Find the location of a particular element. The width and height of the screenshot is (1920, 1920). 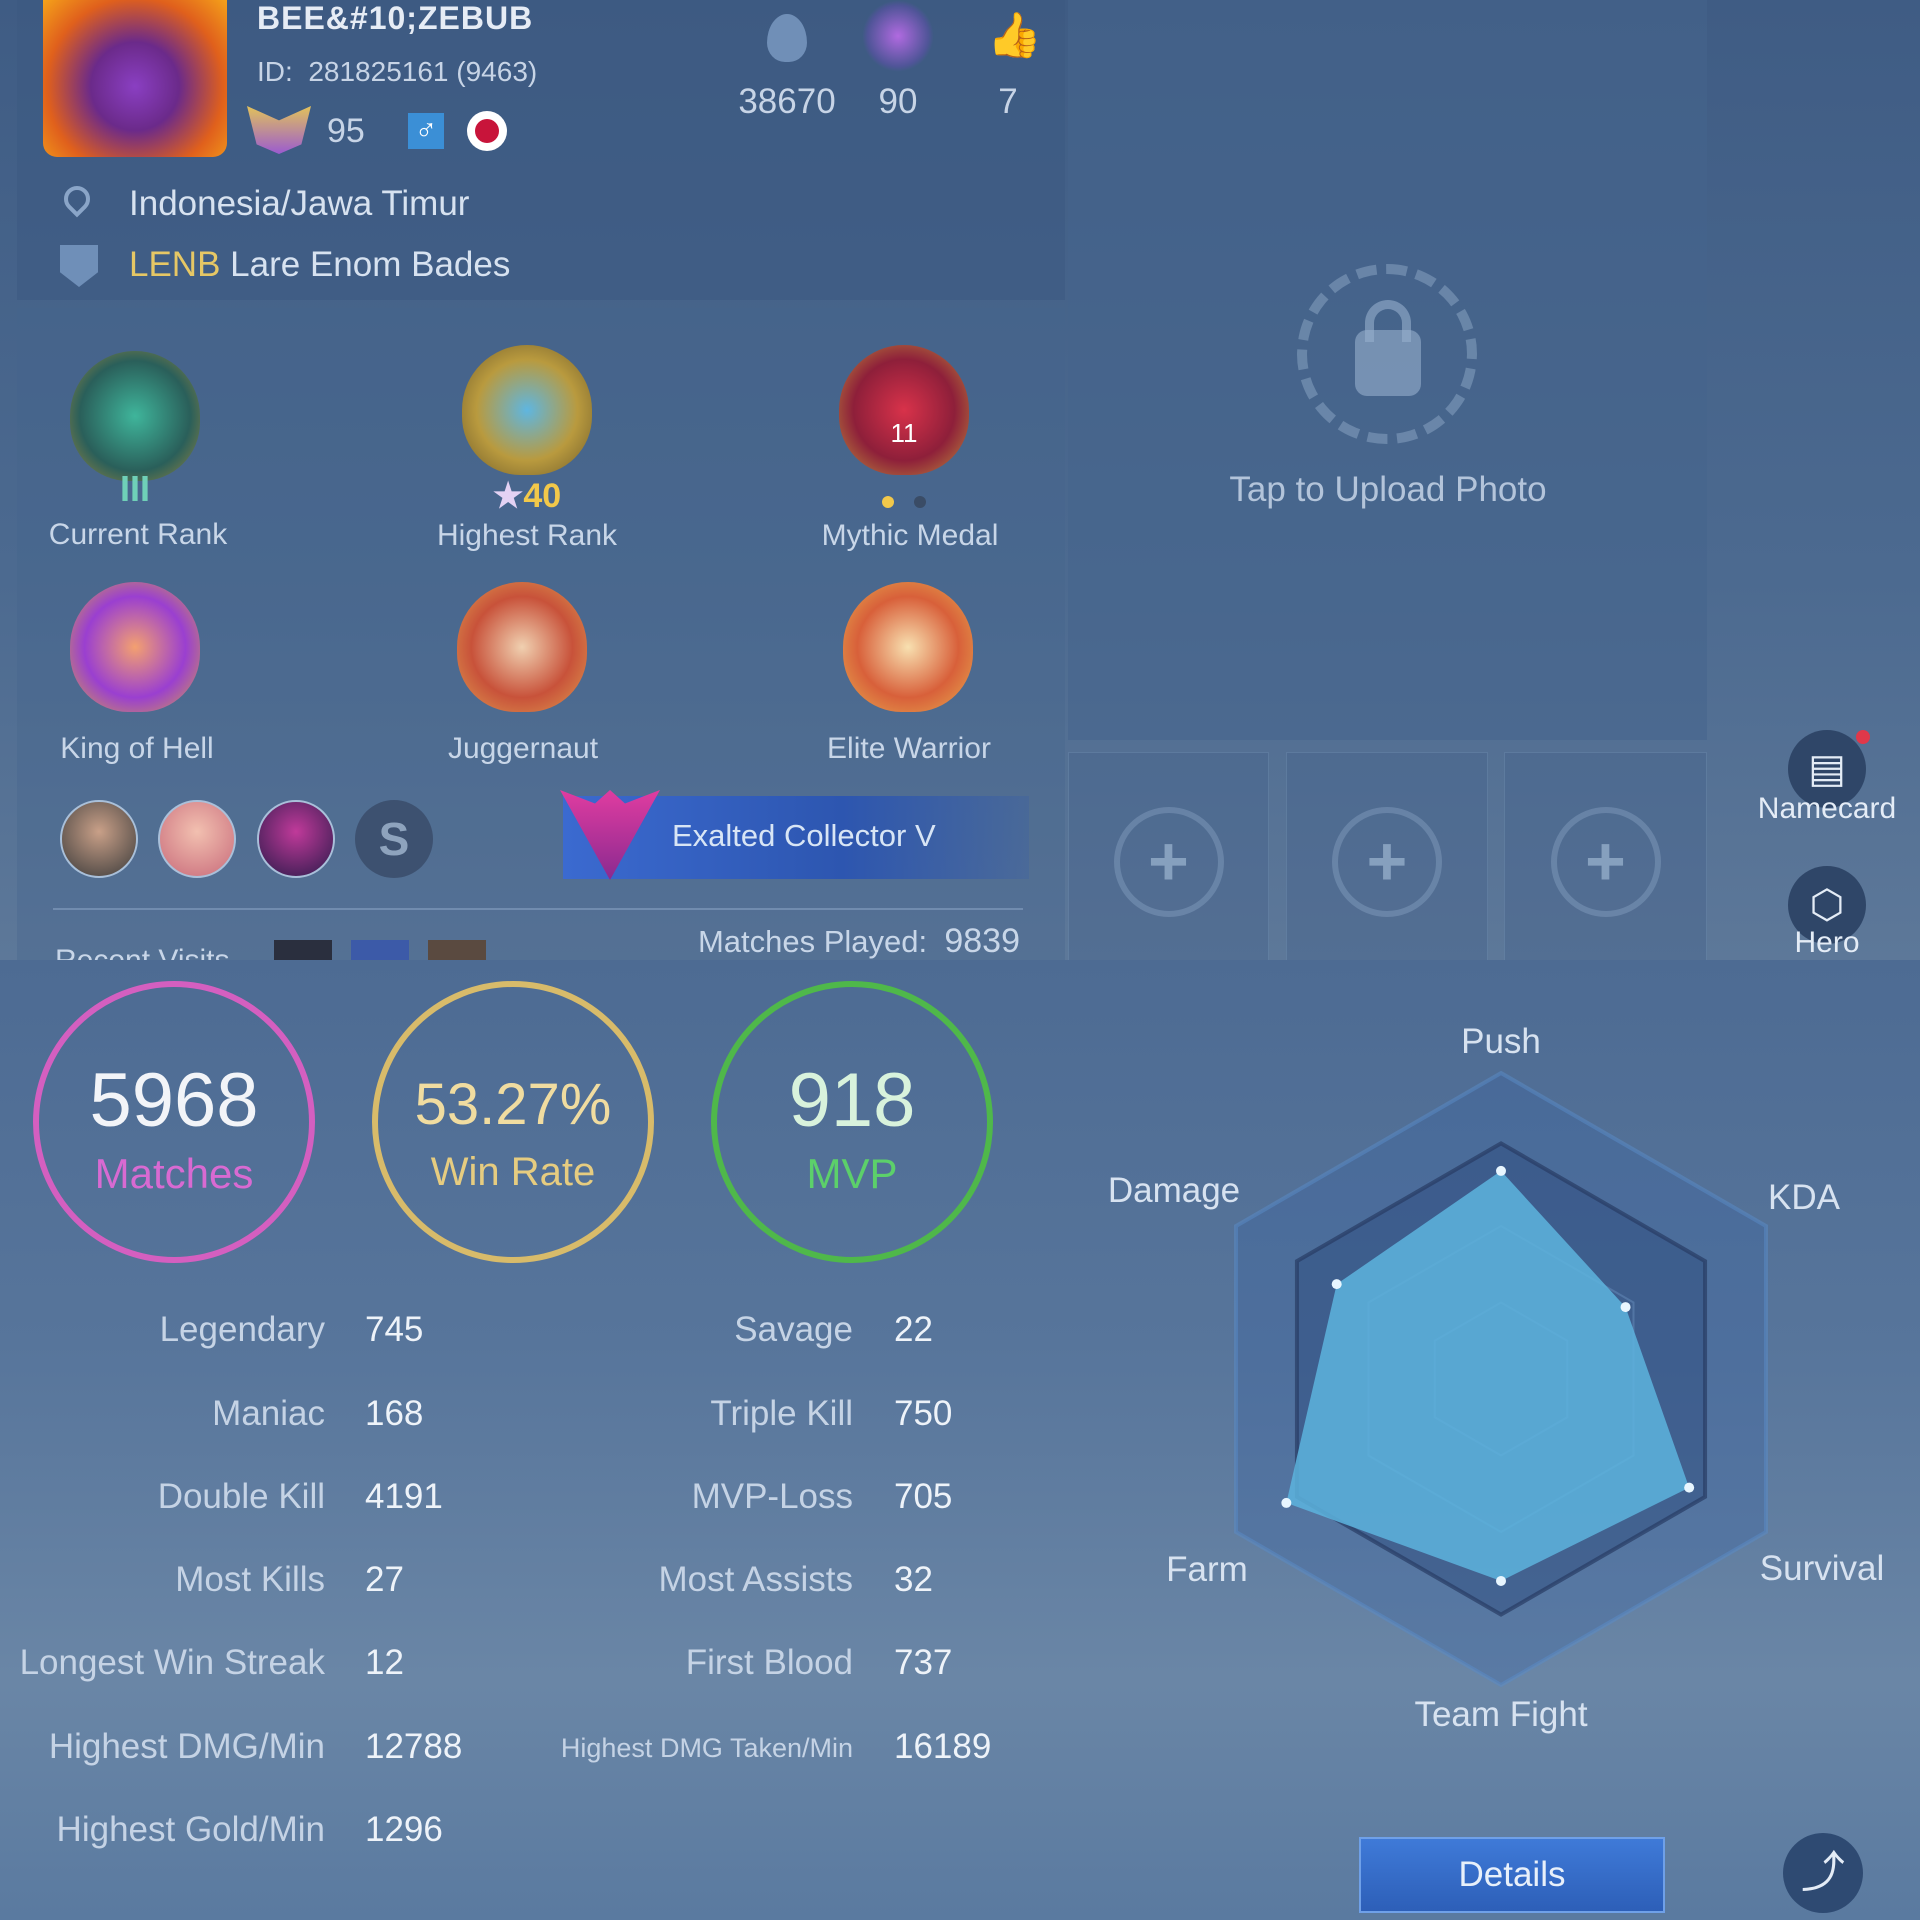

likes-value: 7 is located at coordinates (1008, 101).